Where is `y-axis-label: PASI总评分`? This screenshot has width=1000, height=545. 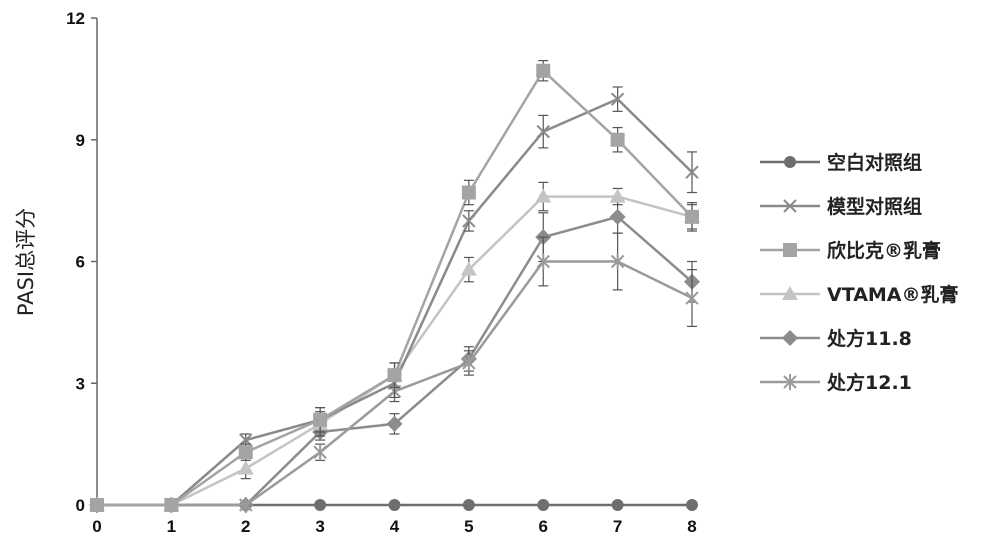
y-axis-label: PASI总评分 is located at coordinates (26, 262).